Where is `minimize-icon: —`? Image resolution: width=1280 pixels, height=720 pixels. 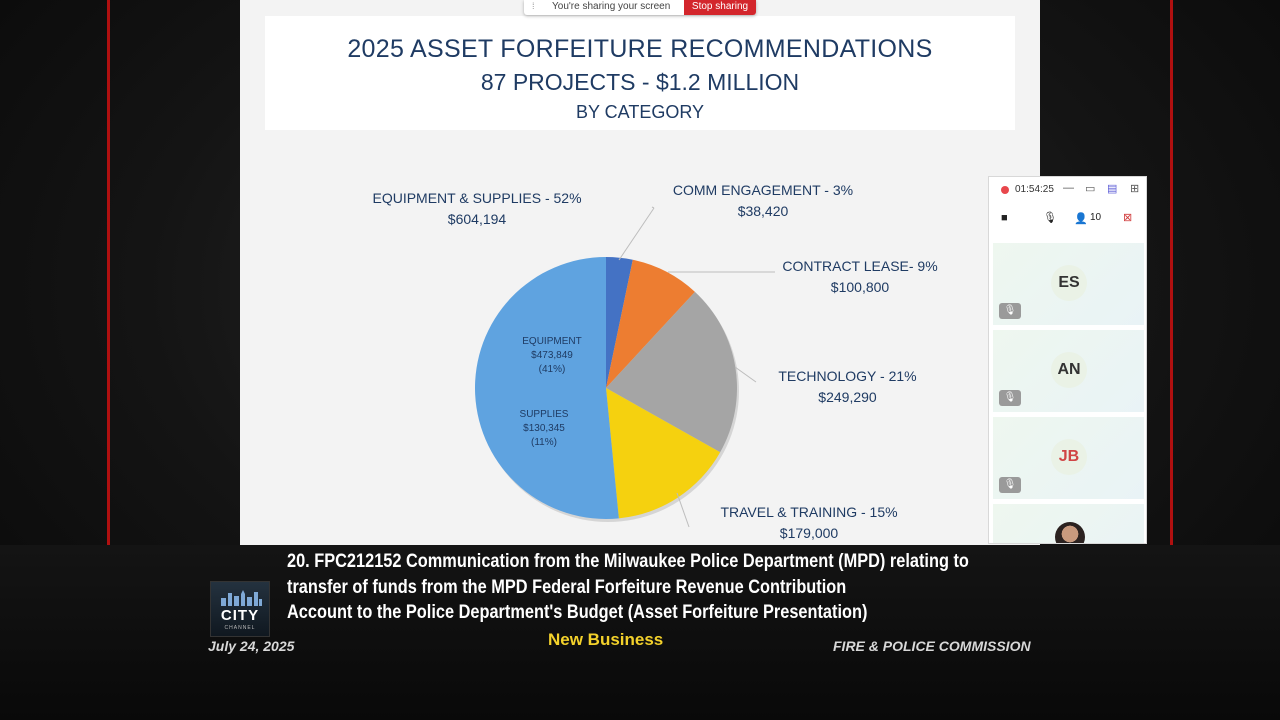 minimize-icon: — is located at coordinates (1068, 188).